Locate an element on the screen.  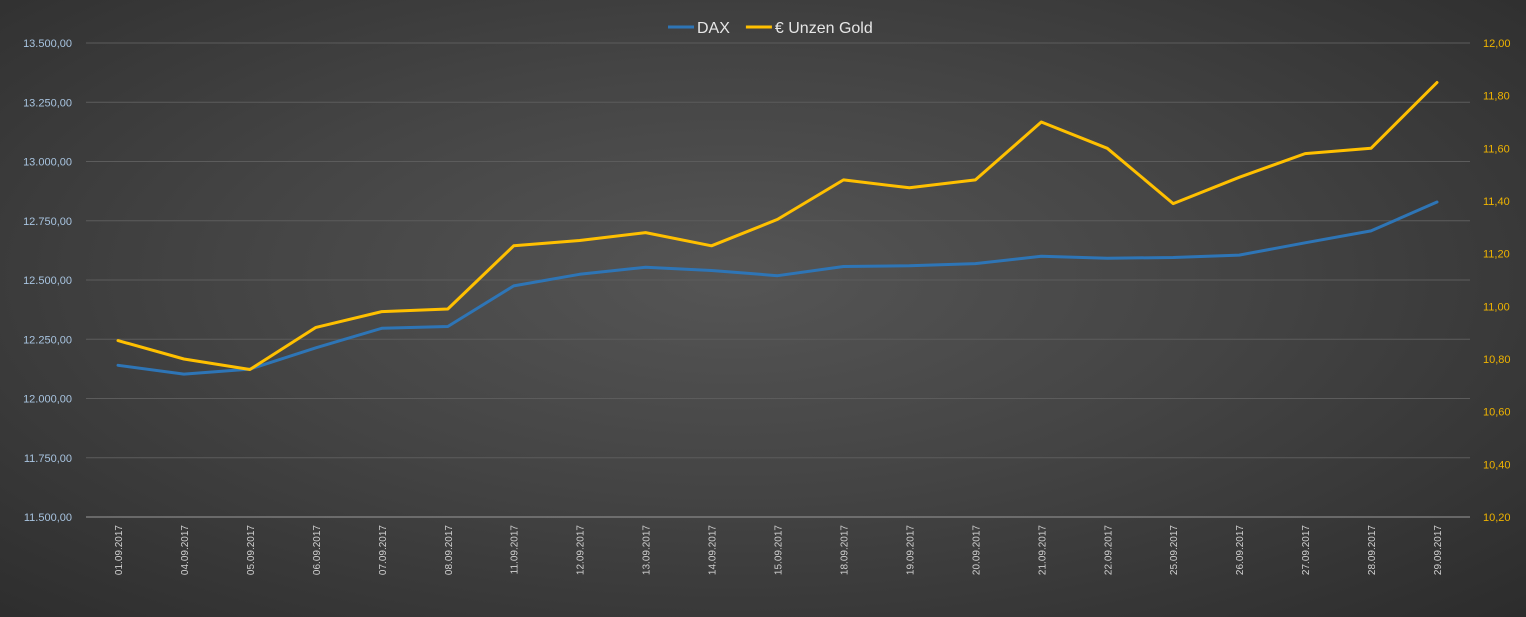
y-right-tick-label: 11,40 is located at coordinates (1496, 202).